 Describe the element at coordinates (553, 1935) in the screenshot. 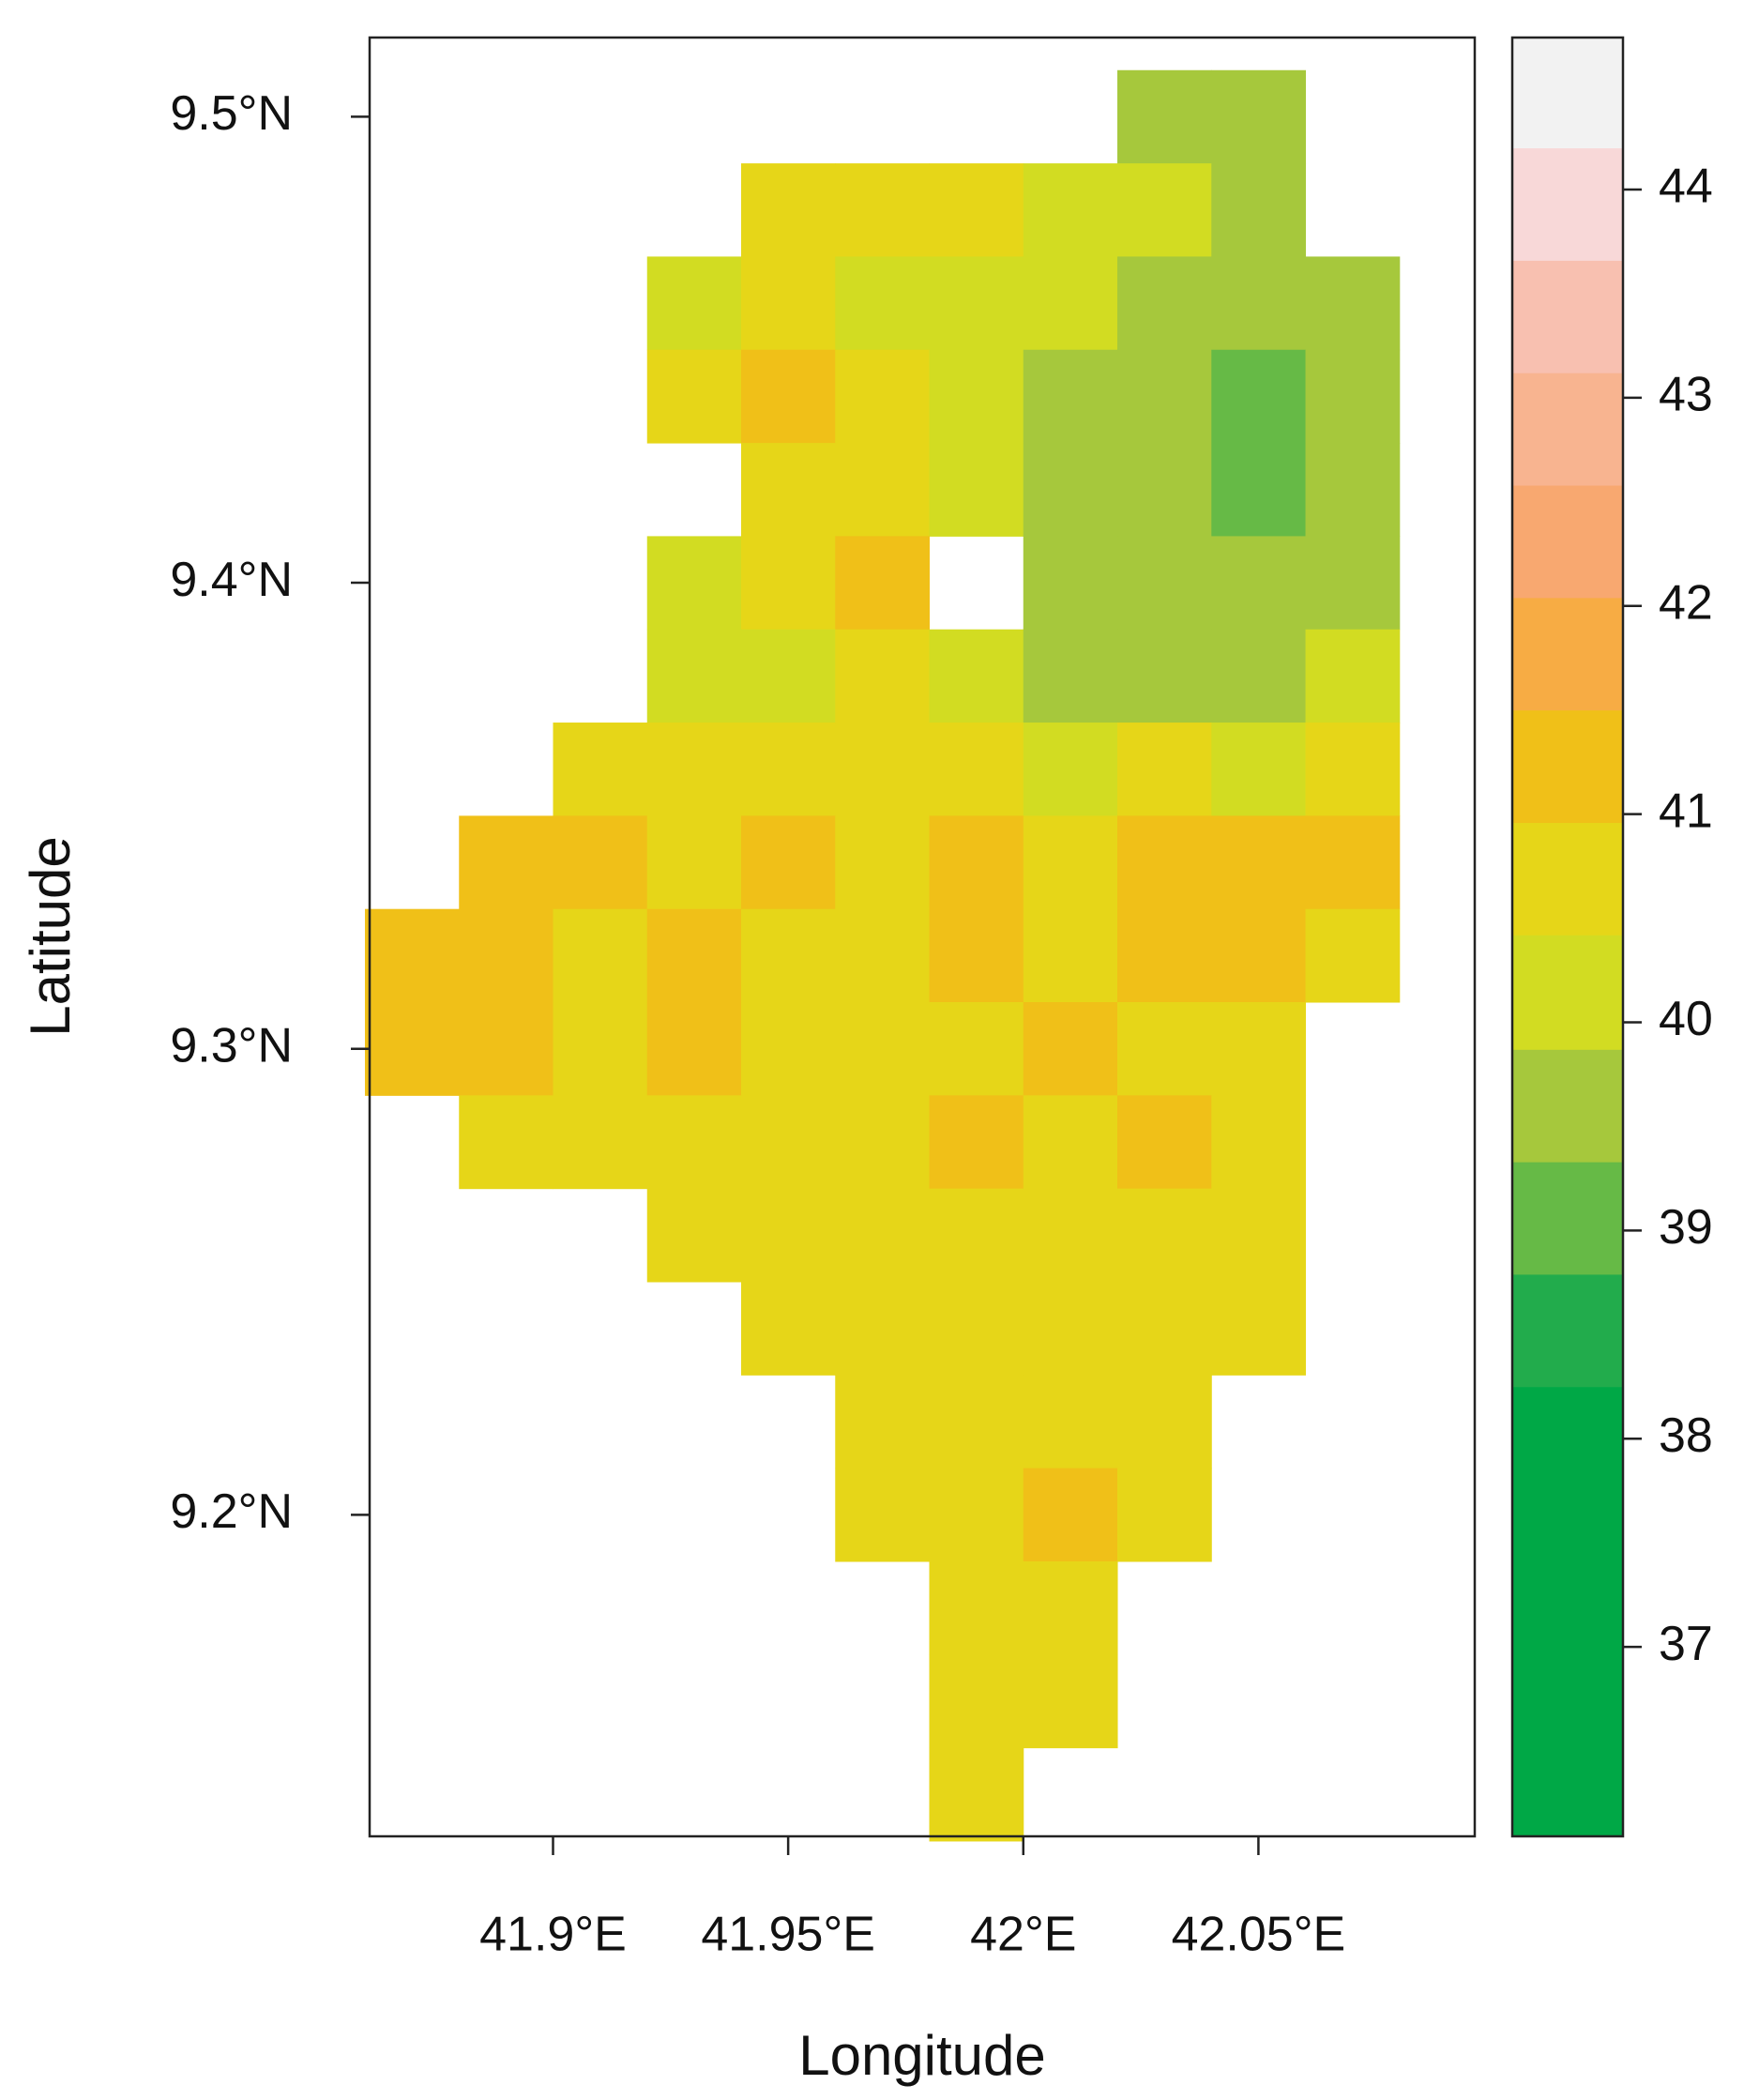

I see `x-tick-label: 41.9°E` at that location.